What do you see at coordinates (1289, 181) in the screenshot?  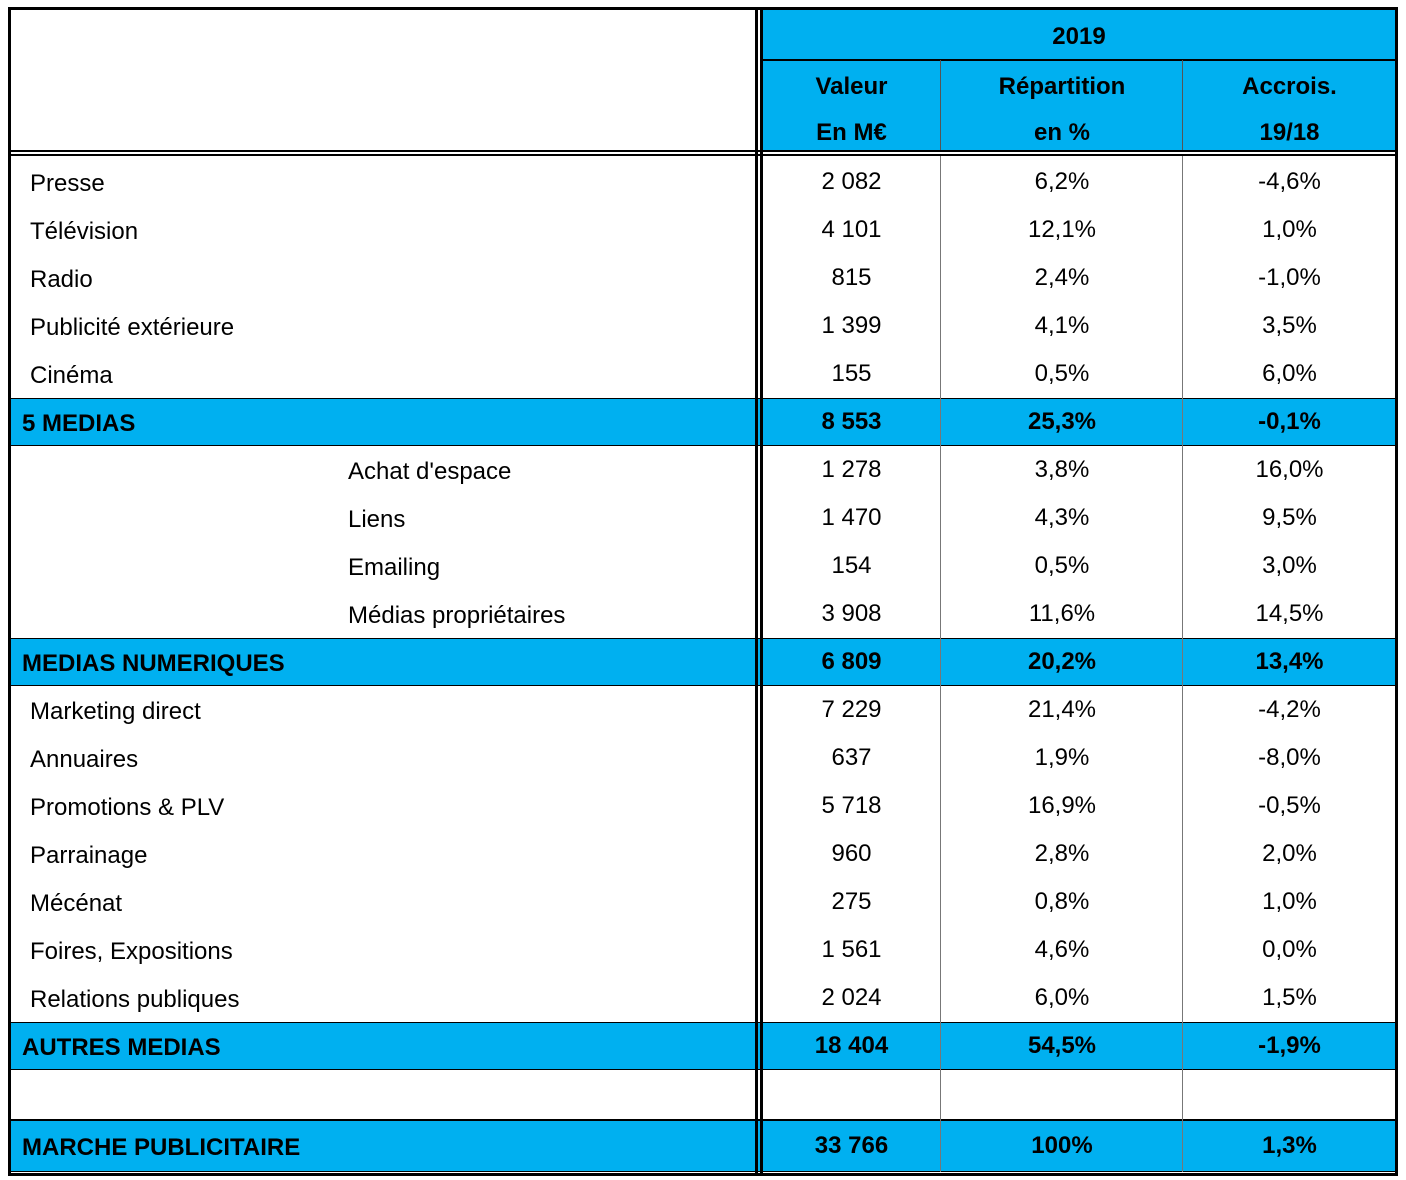 I see `cell-value: -4,6%` at bounding box center [1289, 181].